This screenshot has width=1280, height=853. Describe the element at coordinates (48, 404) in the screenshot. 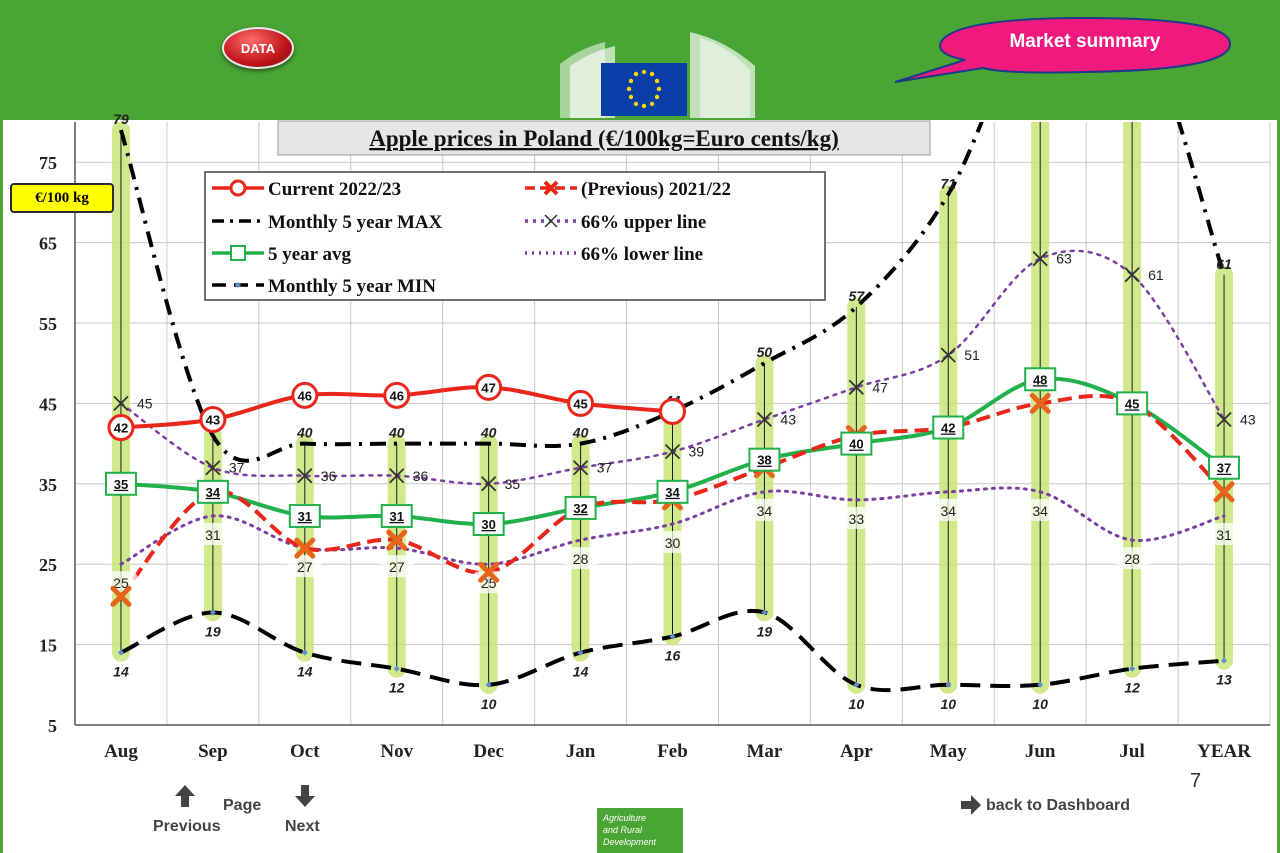

I see `y-tick-label: 45` at that location.